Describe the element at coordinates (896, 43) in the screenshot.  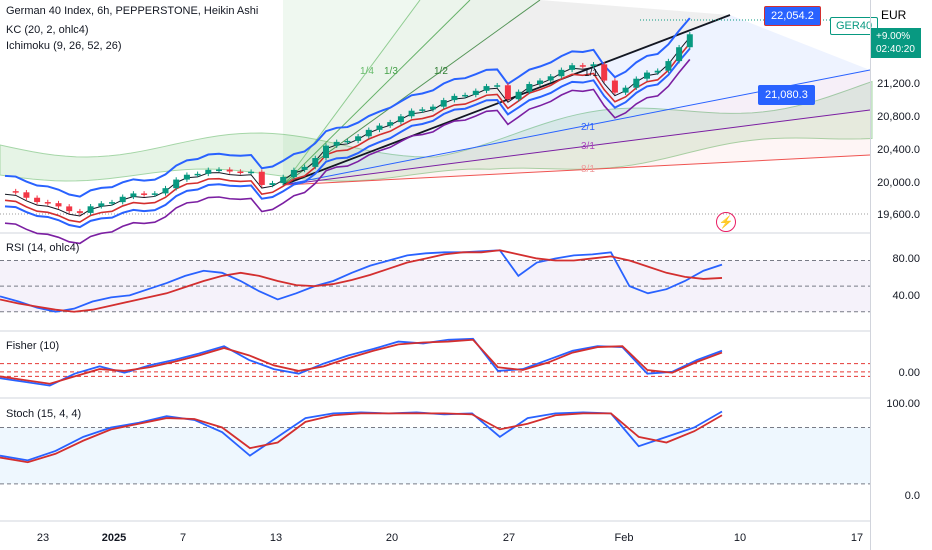
I see `current-price-box: +9.00% 02:40:20` at that location.